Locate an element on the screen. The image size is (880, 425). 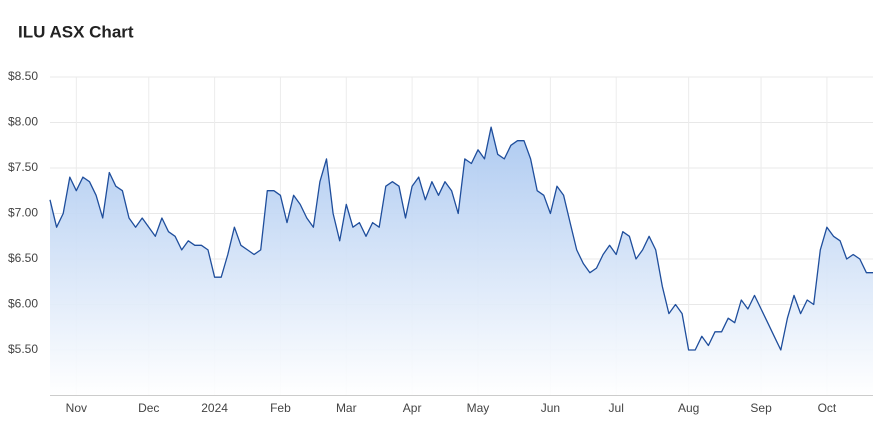
x-tick-label: May is located at coordinates (478, 408).